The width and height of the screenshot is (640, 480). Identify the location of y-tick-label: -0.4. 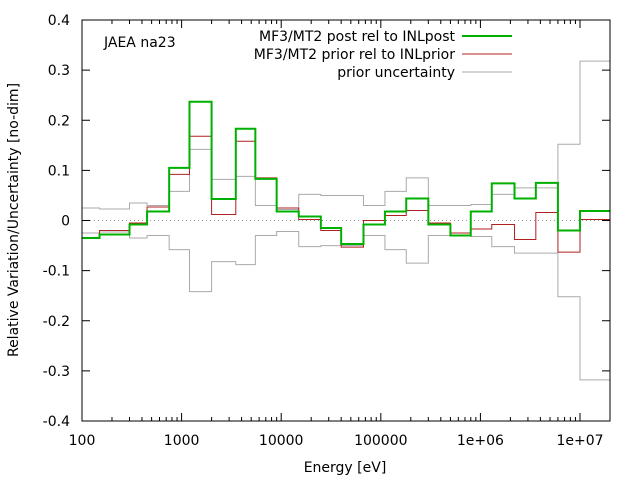
(56, 422).